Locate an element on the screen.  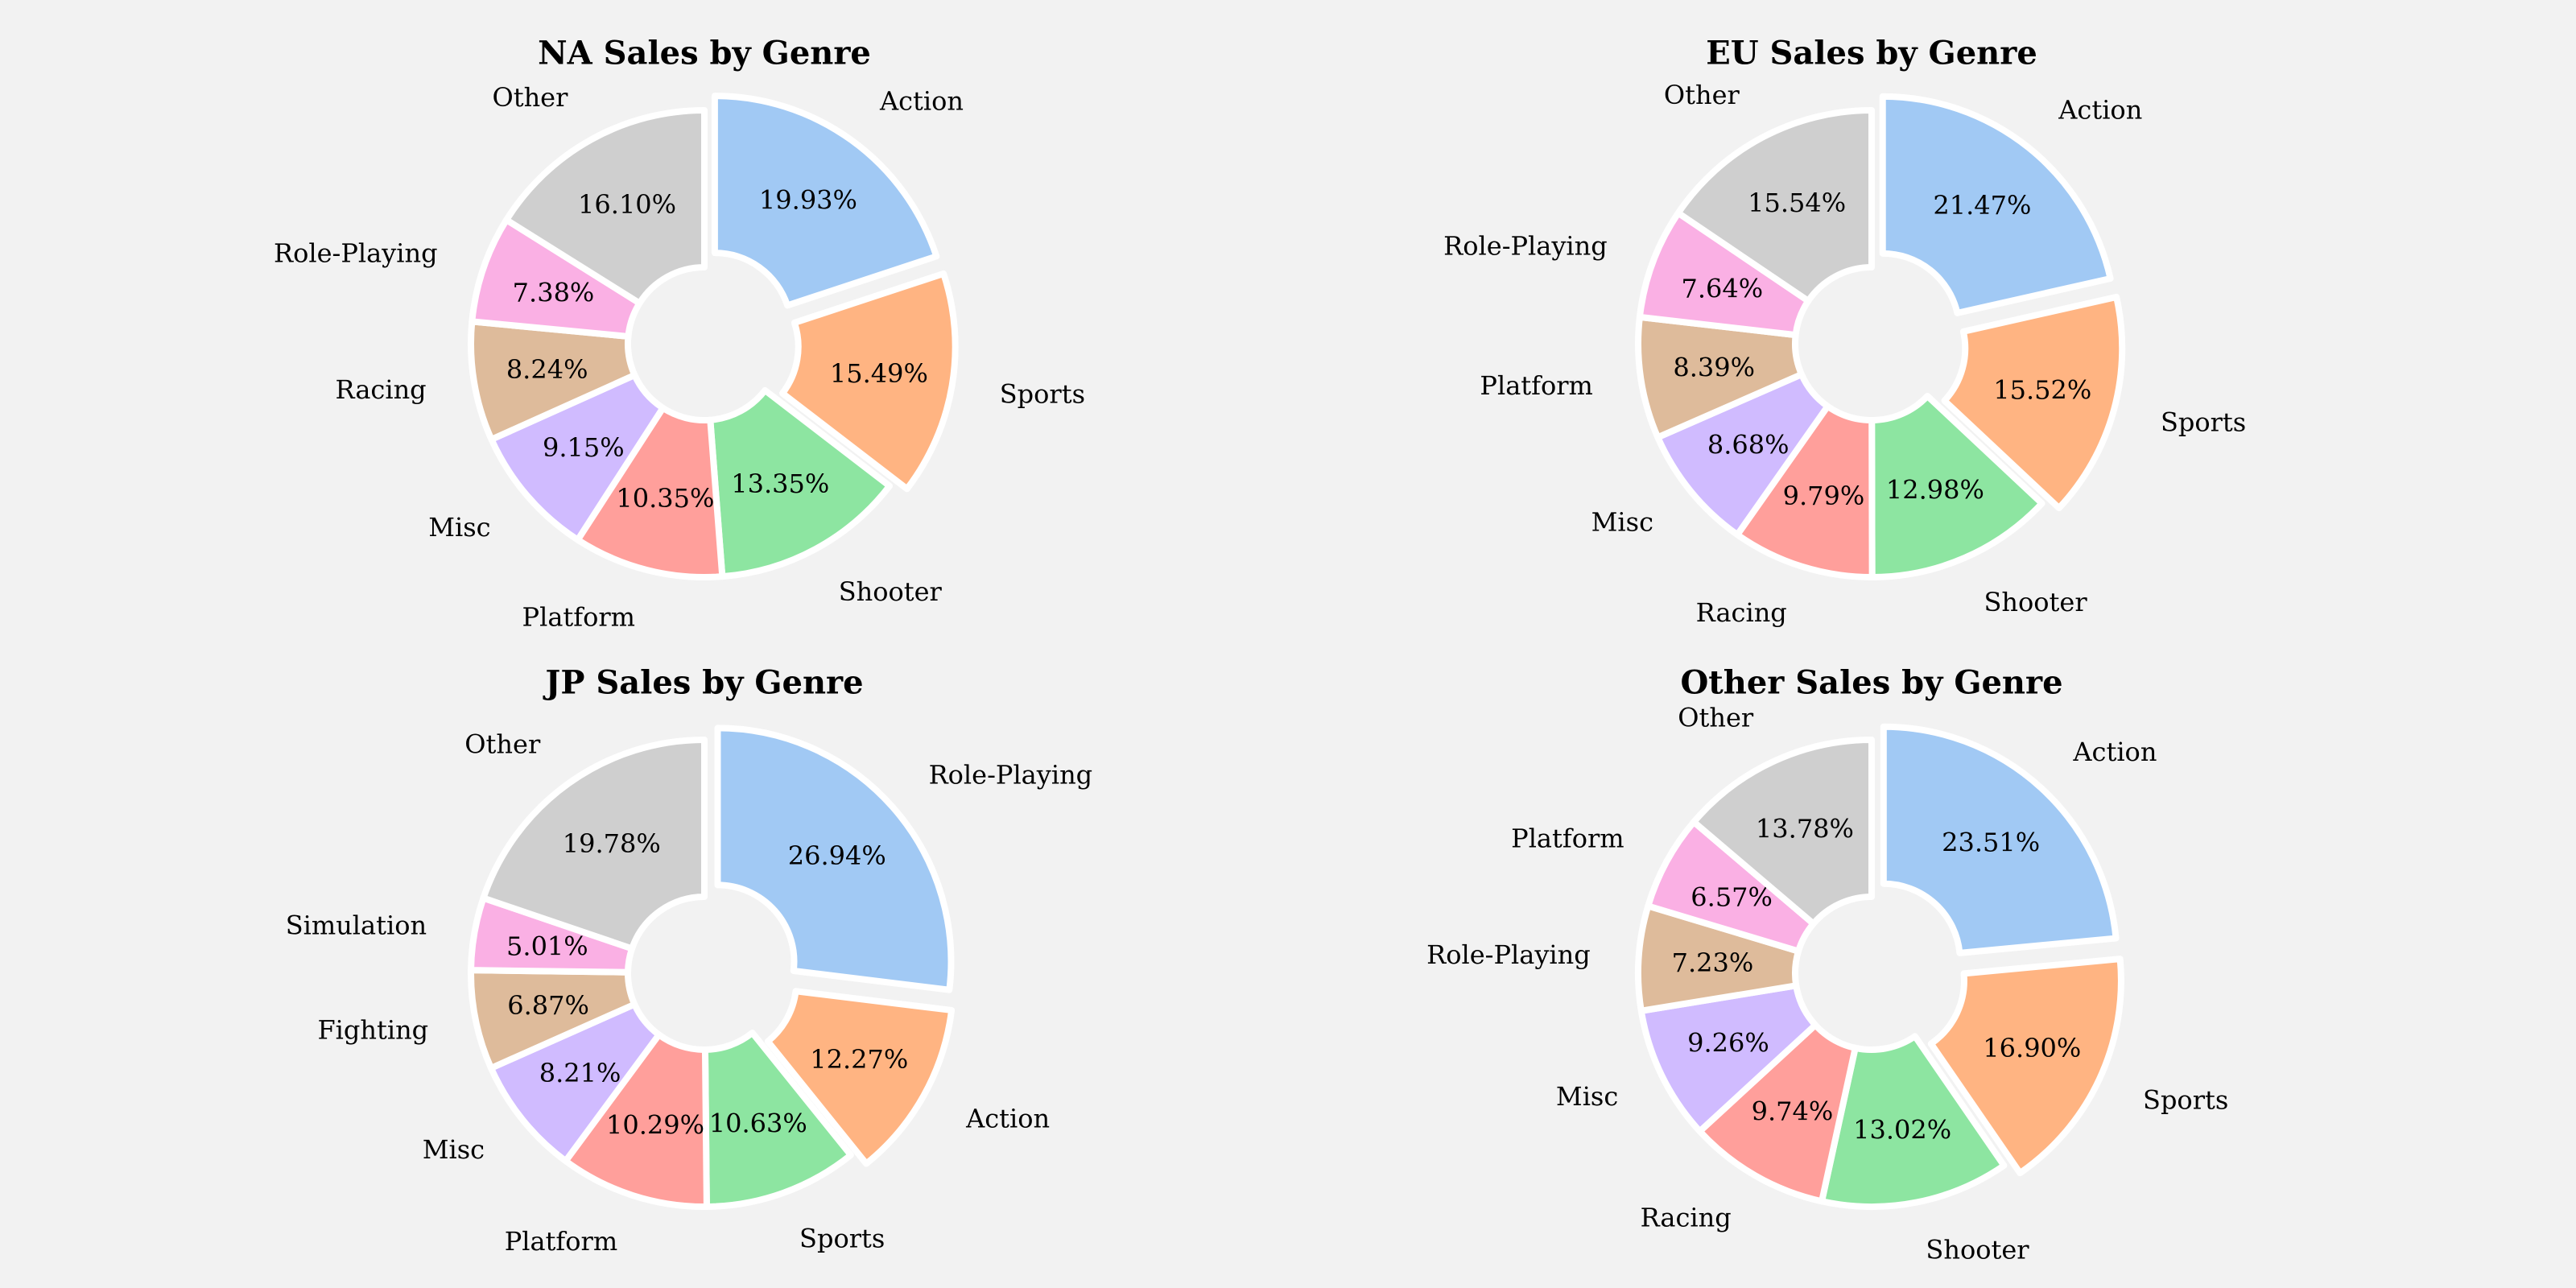
slice-percent-label: 8.39% is located at coordinates (1714, 367).